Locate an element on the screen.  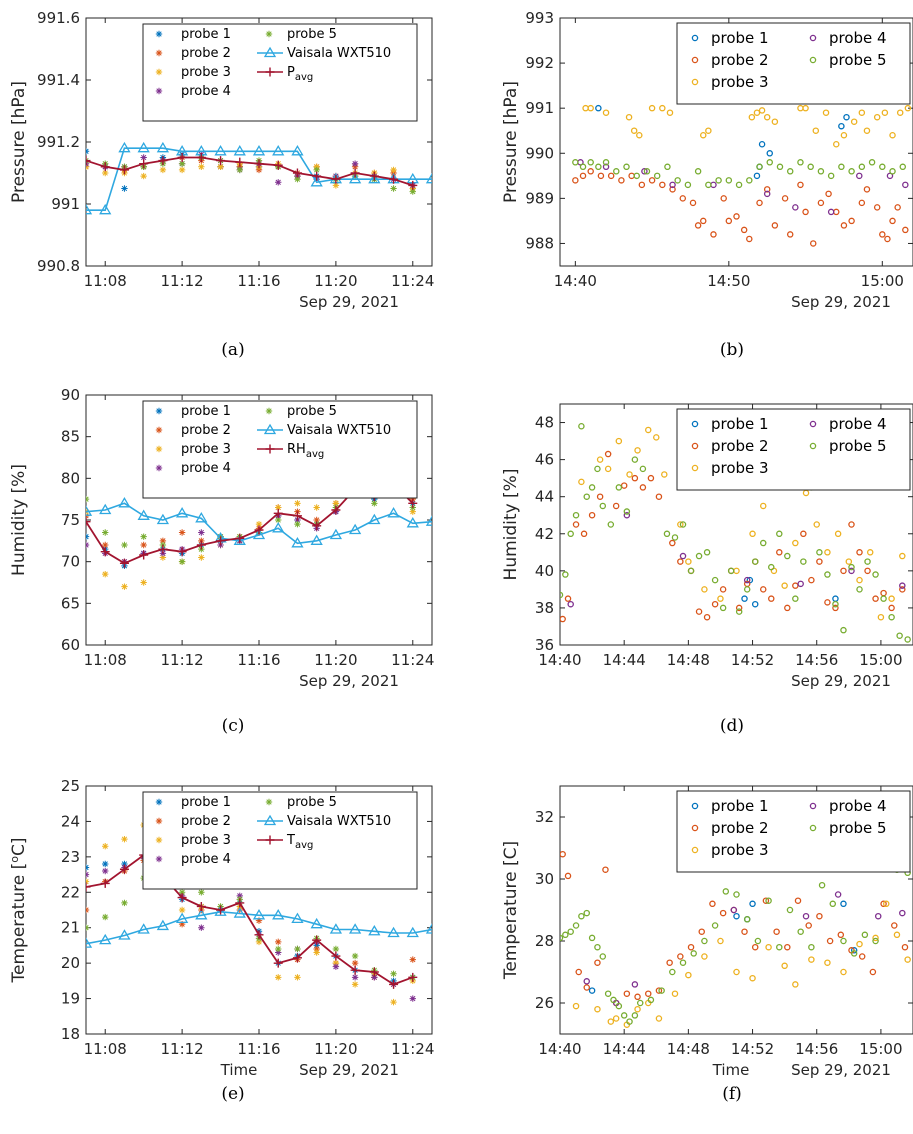
y-axis-label: Humidity [%] is located at coordinates (511, 525).